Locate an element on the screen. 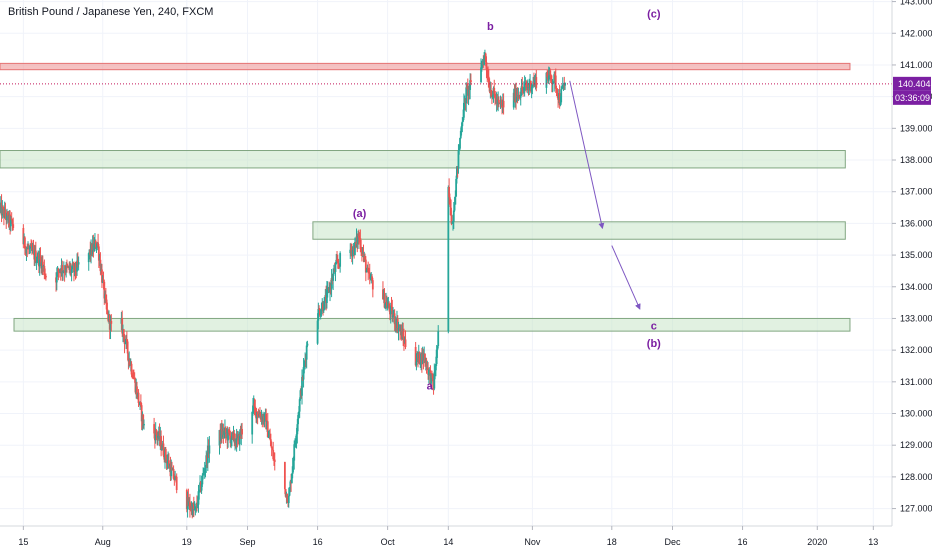  countdown-value: 03:36:09 is located at coordinates (912, 98).